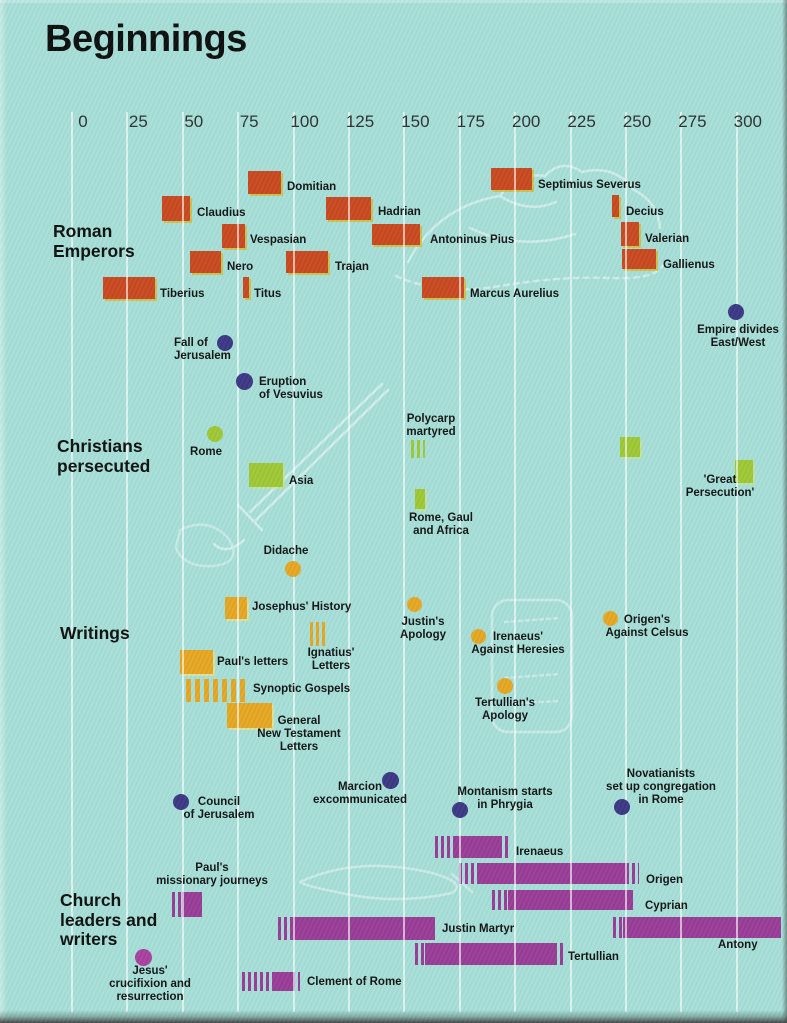  Describe the element at coordinates (747, 121) in the screenshot. I see `axis-tick-300: 300` at that location.